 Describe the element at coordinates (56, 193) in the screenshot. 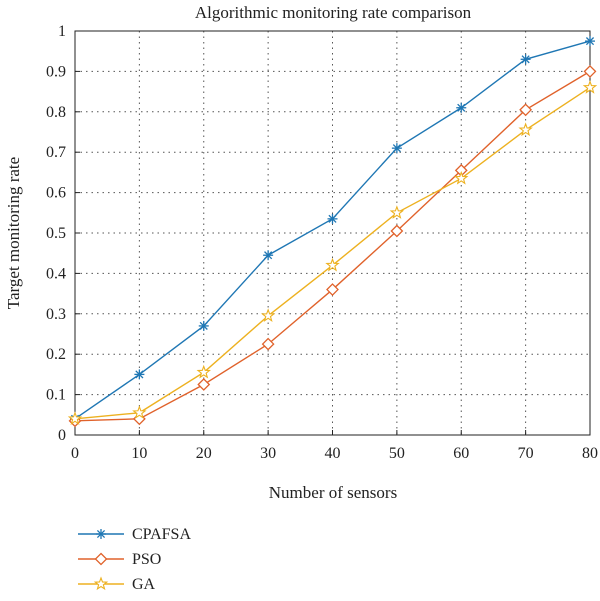

I see `y-tick-label: 0.6` at that location.